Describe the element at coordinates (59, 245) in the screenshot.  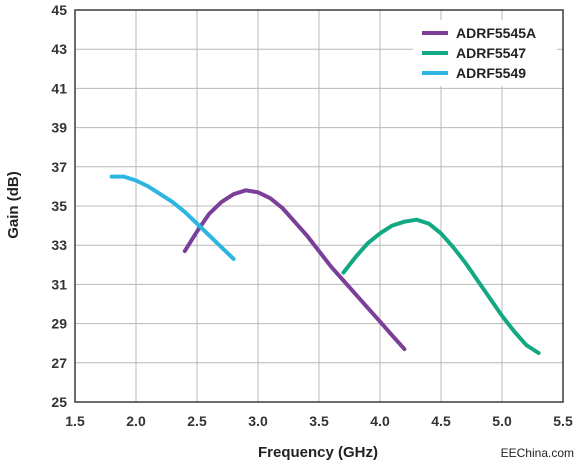
I see `y-tick-label: 33` at that location.